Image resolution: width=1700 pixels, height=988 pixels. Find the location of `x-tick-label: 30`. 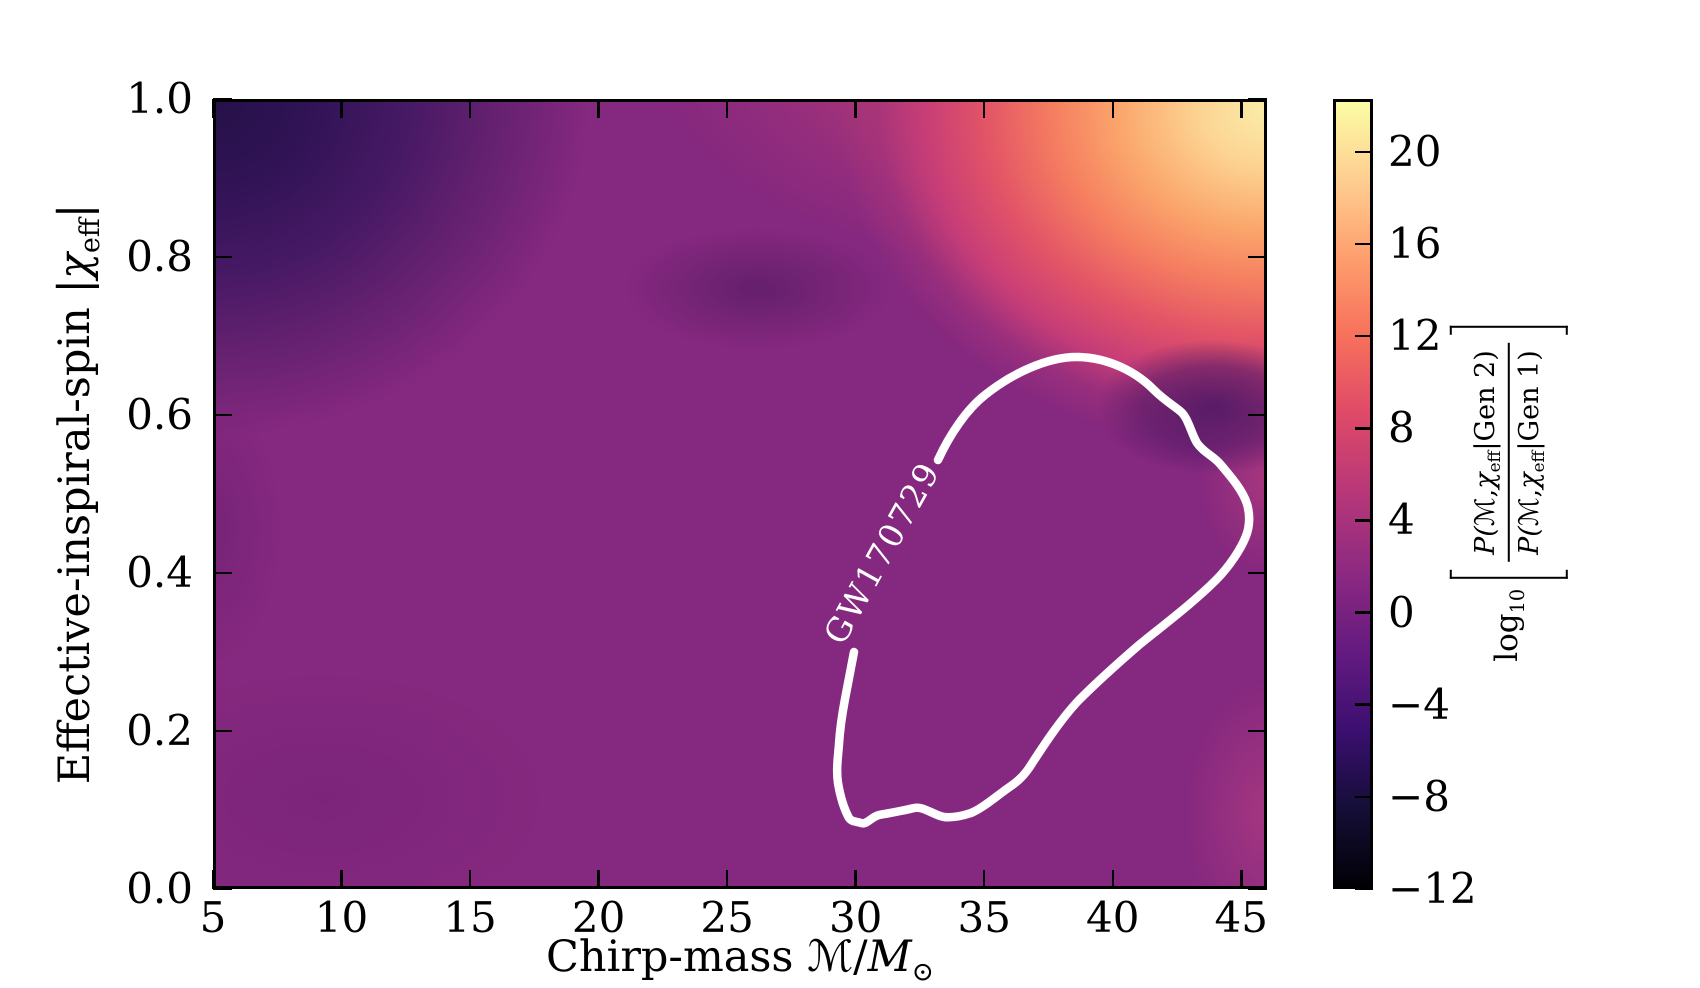

x-tick-label: 30 is located at coordinates (855, 917).